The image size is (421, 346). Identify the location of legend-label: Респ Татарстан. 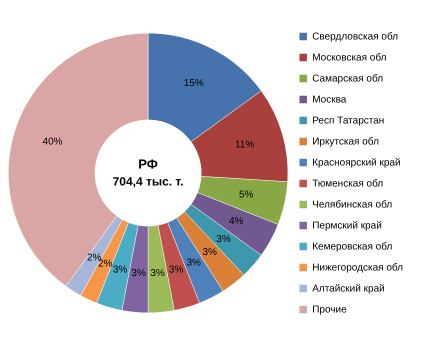
(348, 120).